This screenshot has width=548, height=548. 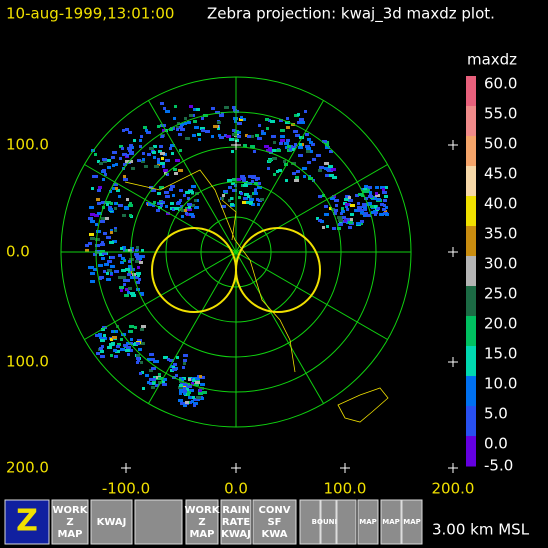 What do you see at coordinates (500, 324) in the screenshot?
I see `colorbar-label: 20.0` at bounding box center [500, 324].